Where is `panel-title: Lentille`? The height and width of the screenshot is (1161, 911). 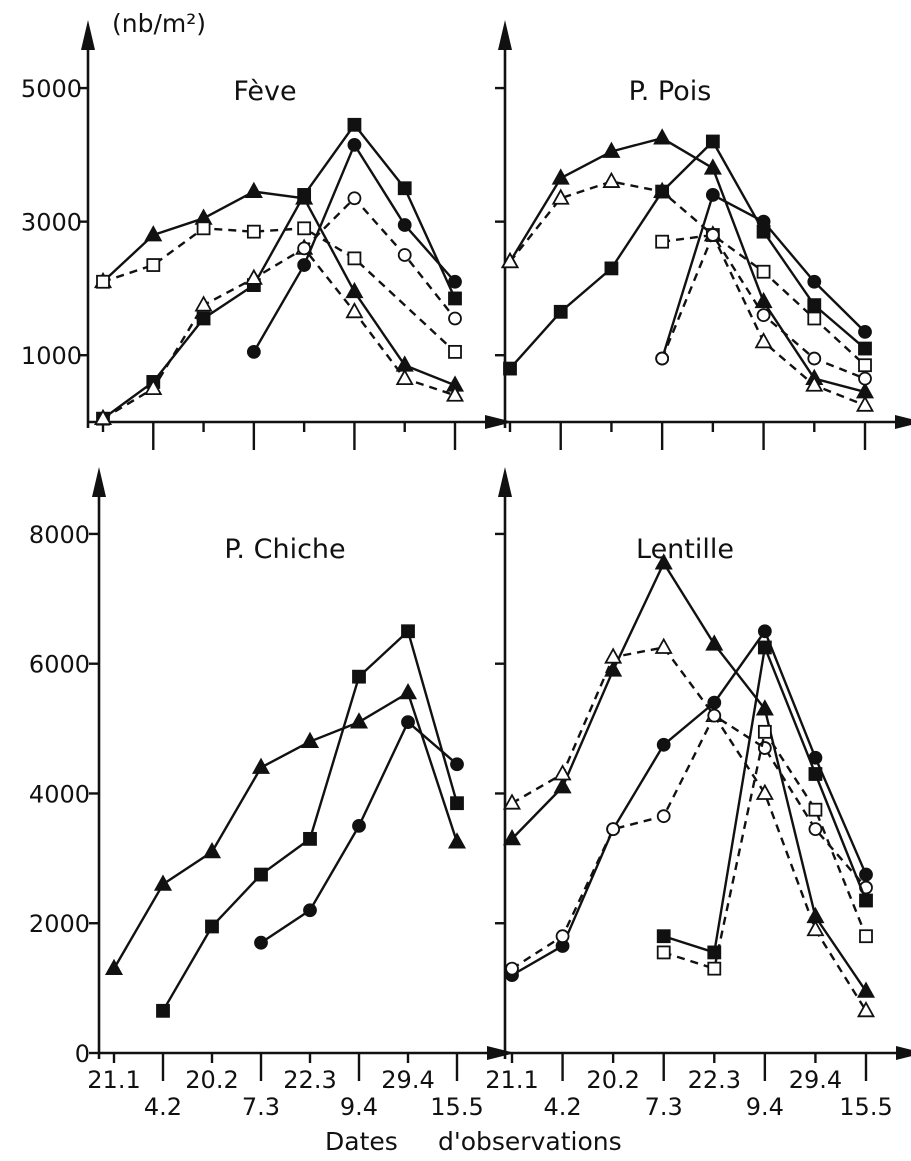
panel-title: Lentille is located at coordinates (685, 549).